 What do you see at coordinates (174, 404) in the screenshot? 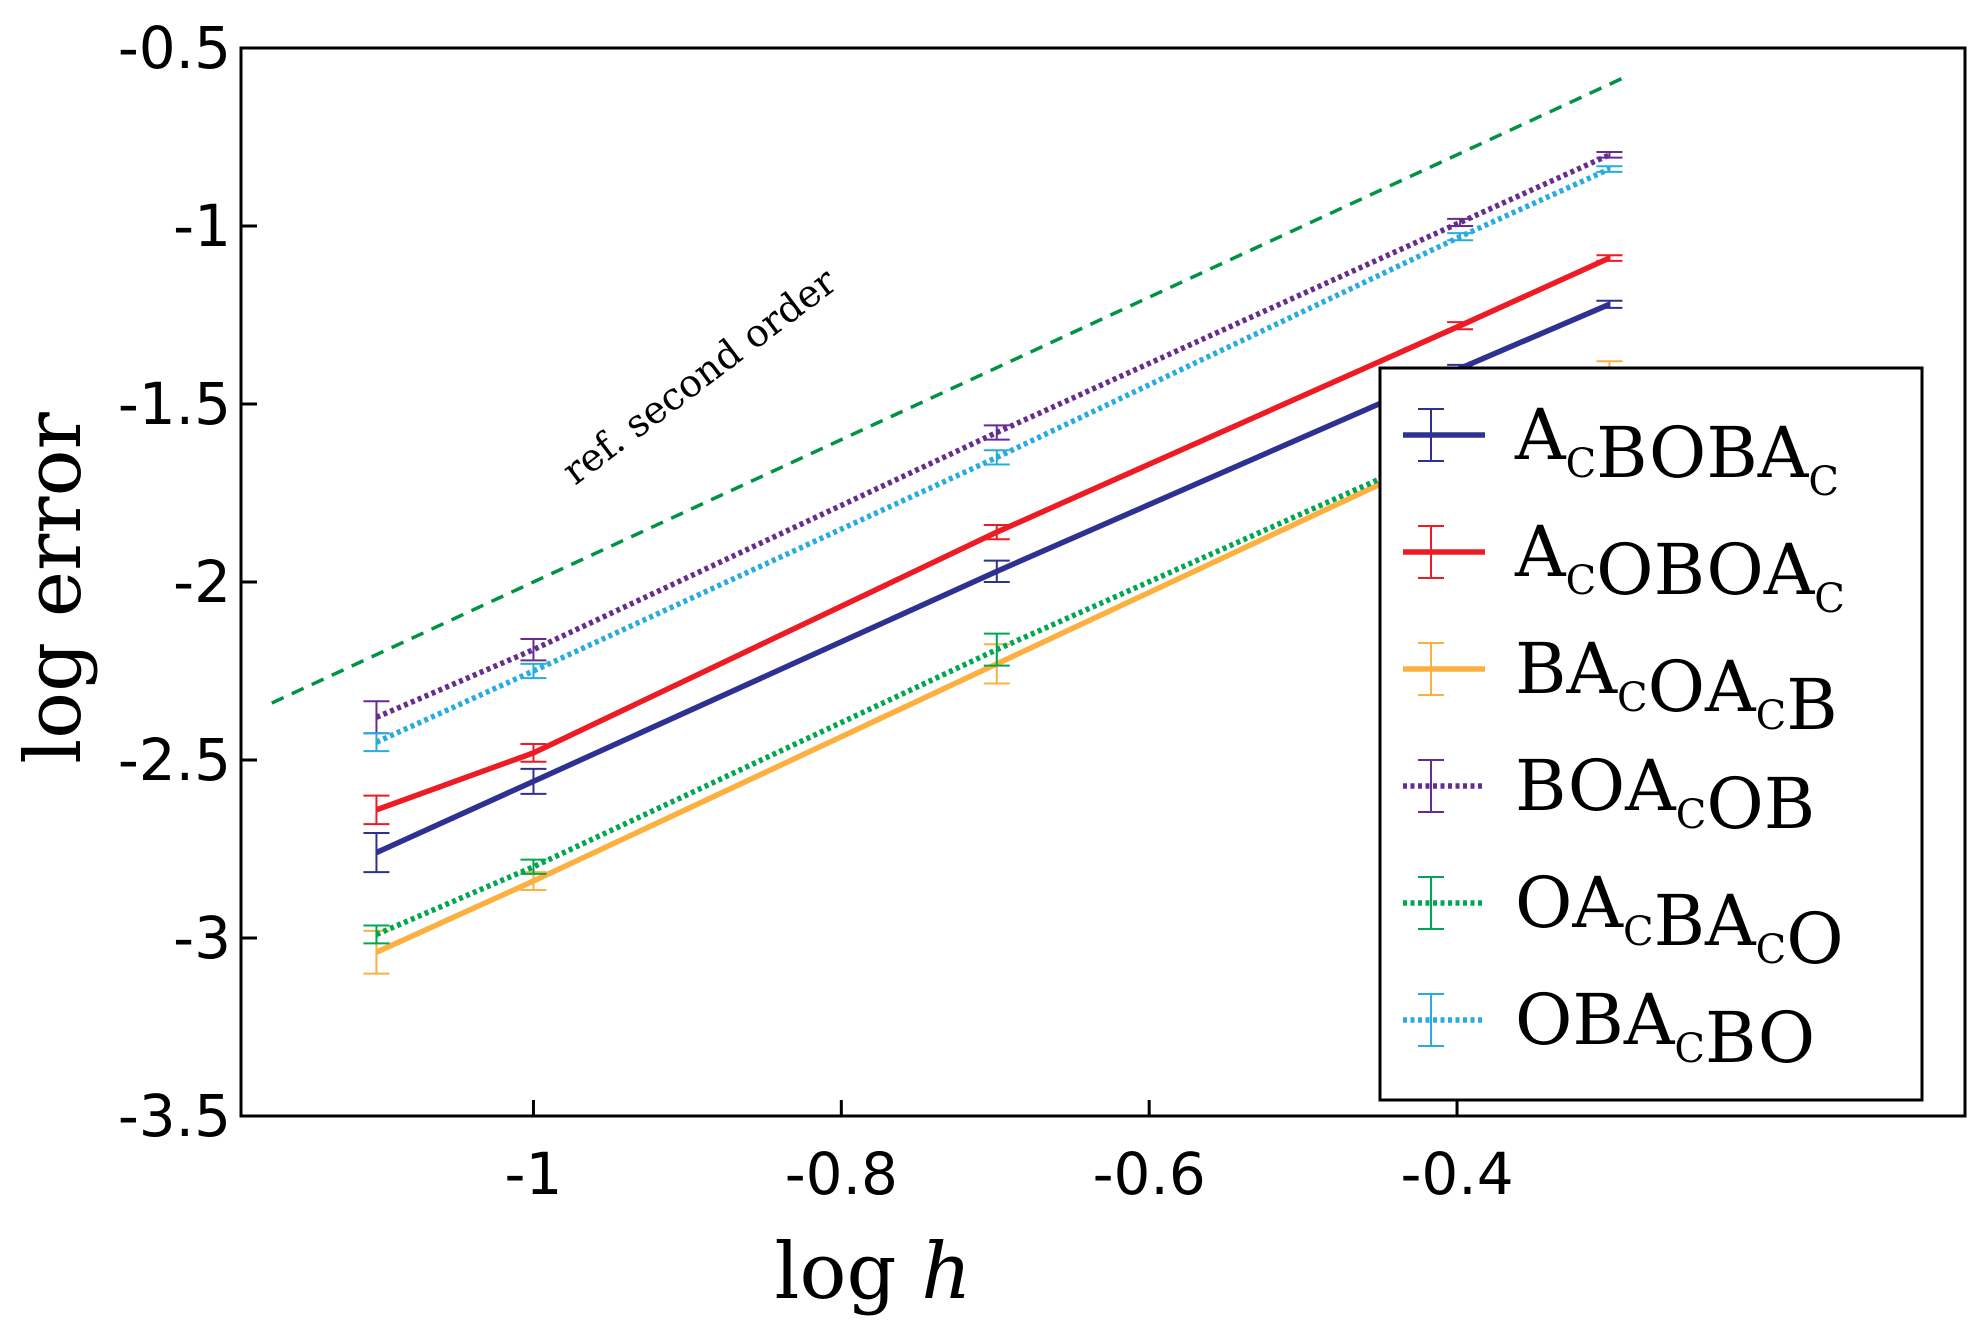
I see `y-tick-label: -1.5` at bounding box center [174, 404].